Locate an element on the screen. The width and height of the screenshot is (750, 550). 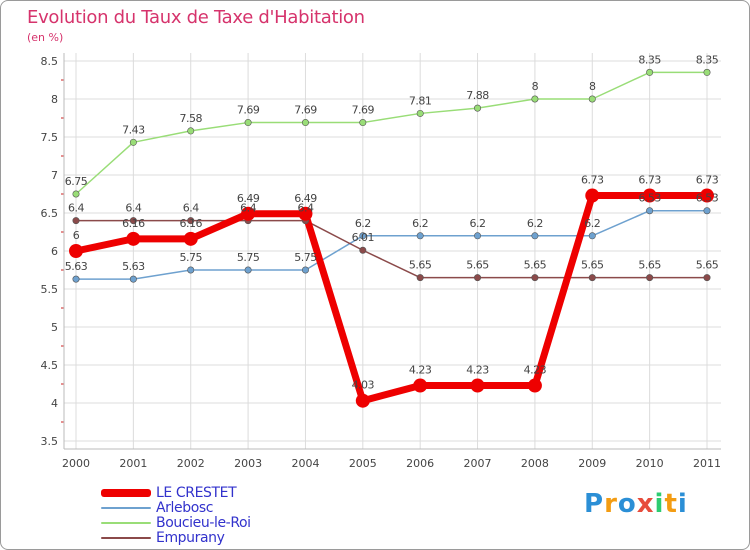
logo-letter: t is located at coordinates (671, 504).